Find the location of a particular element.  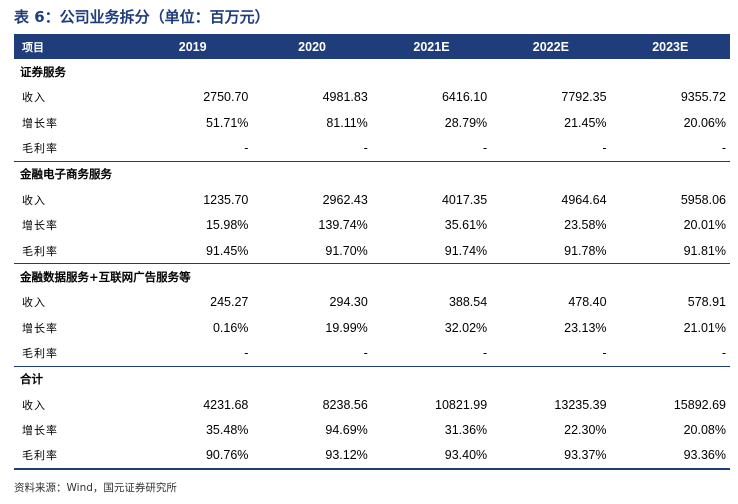

value-cell: 19.99% is located at coordinates (346, 327).